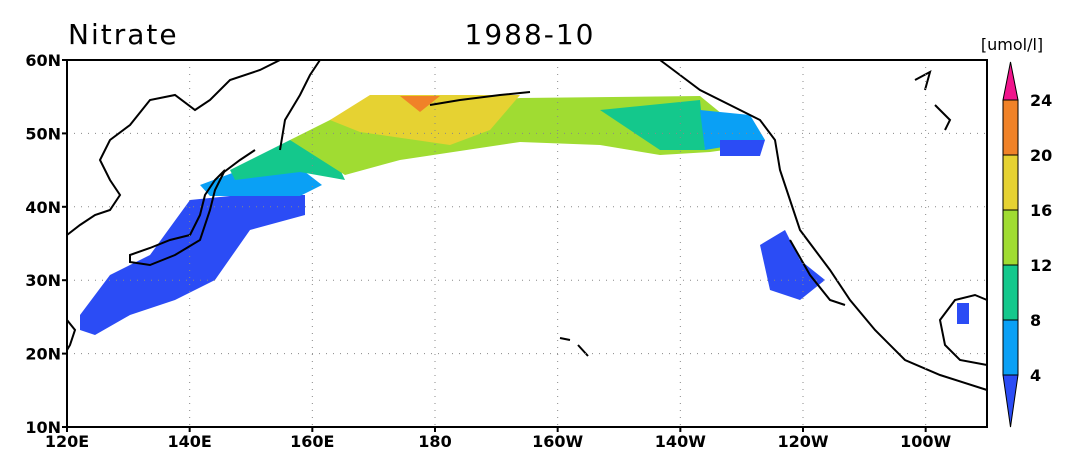  I want to click on colorbar-label: 12, so click(1041, 265).